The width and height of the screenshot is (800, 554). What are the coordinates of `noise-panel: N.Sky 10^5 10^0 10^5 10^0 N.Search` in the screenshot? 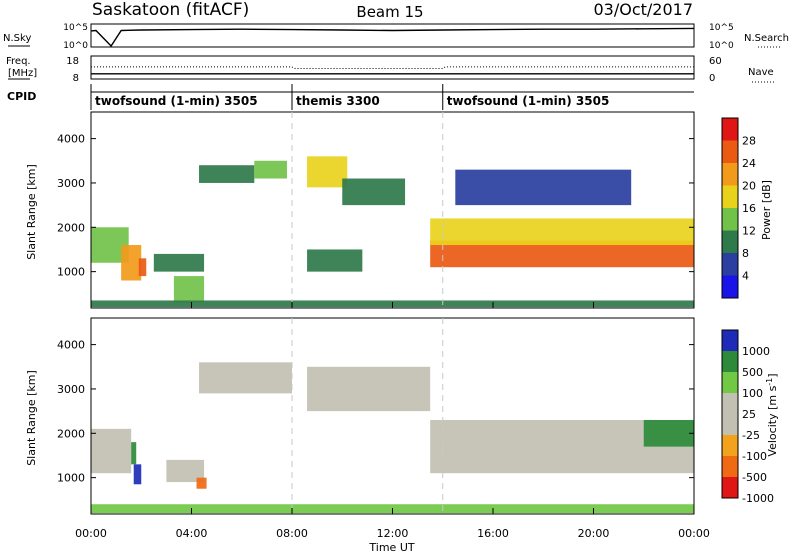 It's located at (396, 37).